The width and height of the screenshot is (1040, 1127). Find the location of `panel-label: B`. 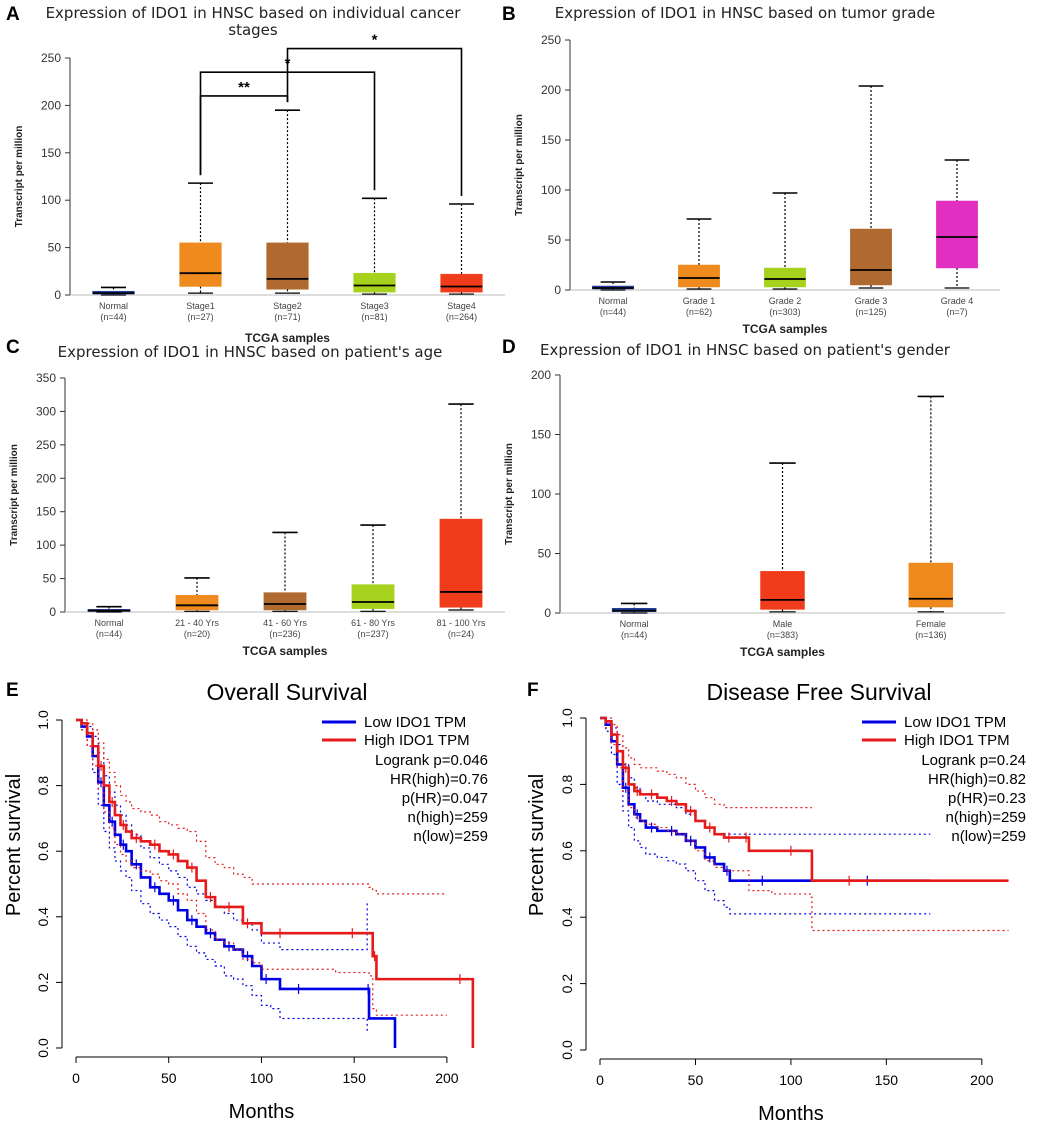

panel-label: B is located at coordinates (509, 14).